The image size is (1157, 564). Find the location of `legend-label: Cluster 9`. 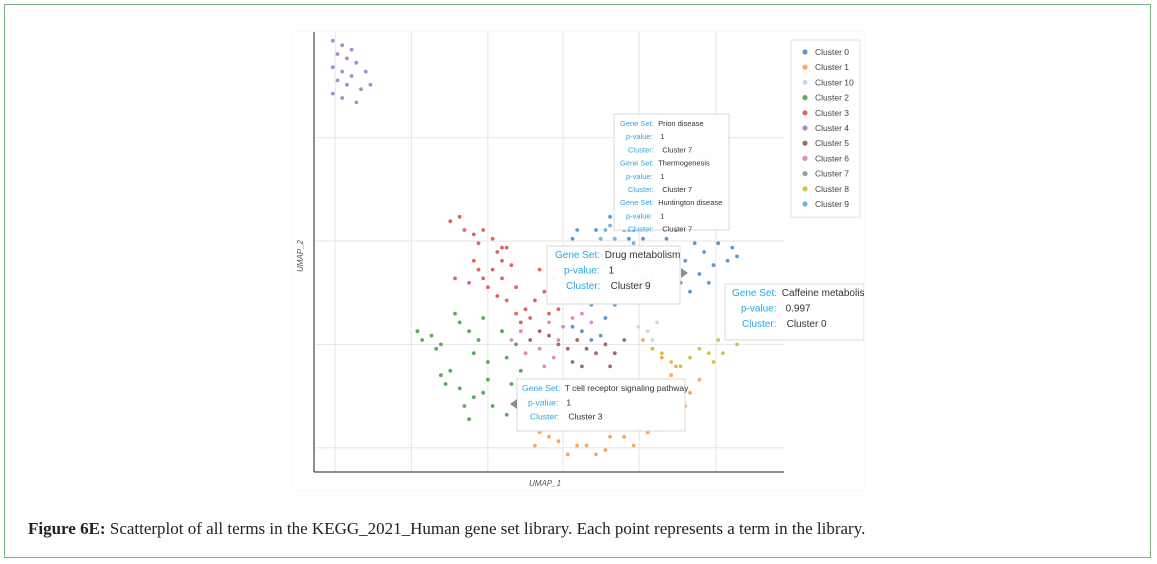

legend-label: Cluster 9 is located at coordinates (832, 204).